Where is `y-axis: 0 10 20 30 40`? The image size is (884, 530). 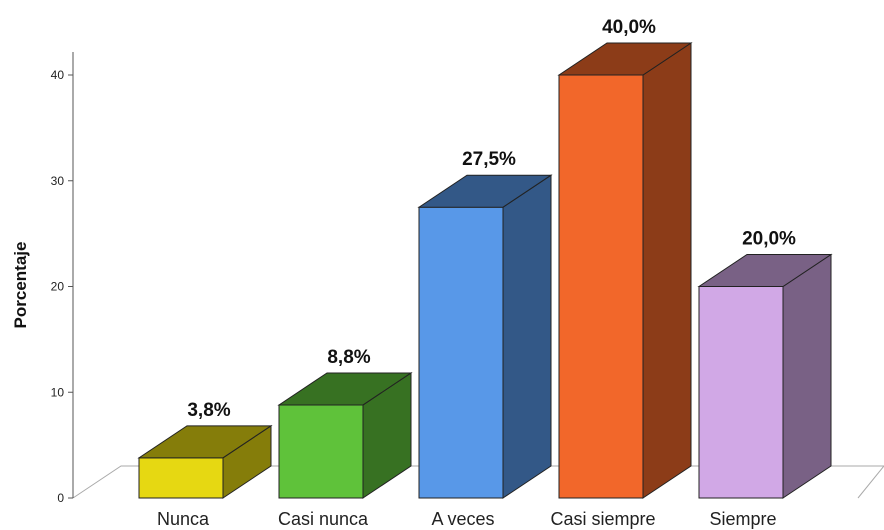
y-axis: 0 10 20 30 40 is located at coordinates (62, 278).